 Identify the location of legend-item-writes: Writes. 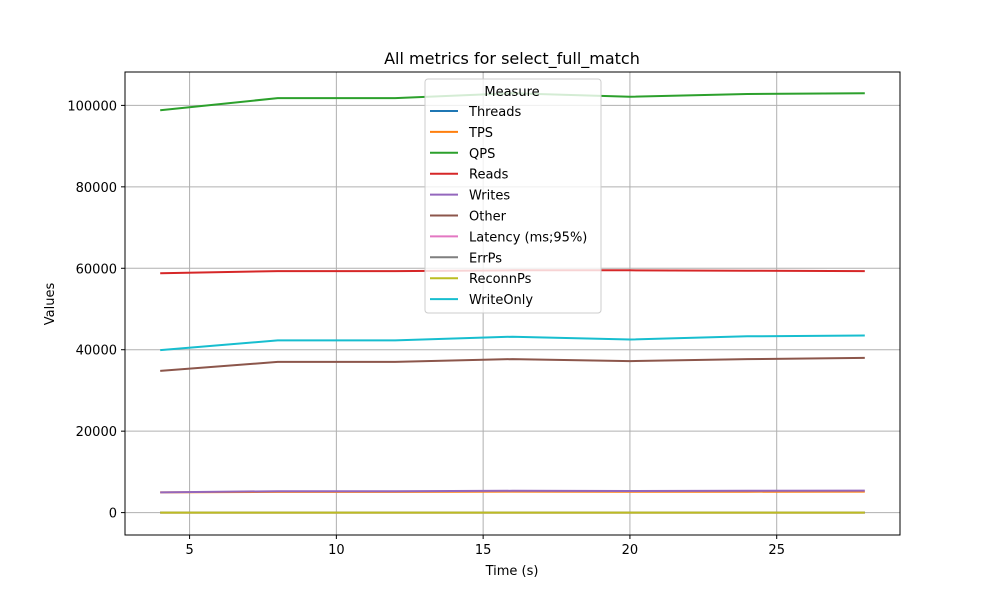
(470, 196).